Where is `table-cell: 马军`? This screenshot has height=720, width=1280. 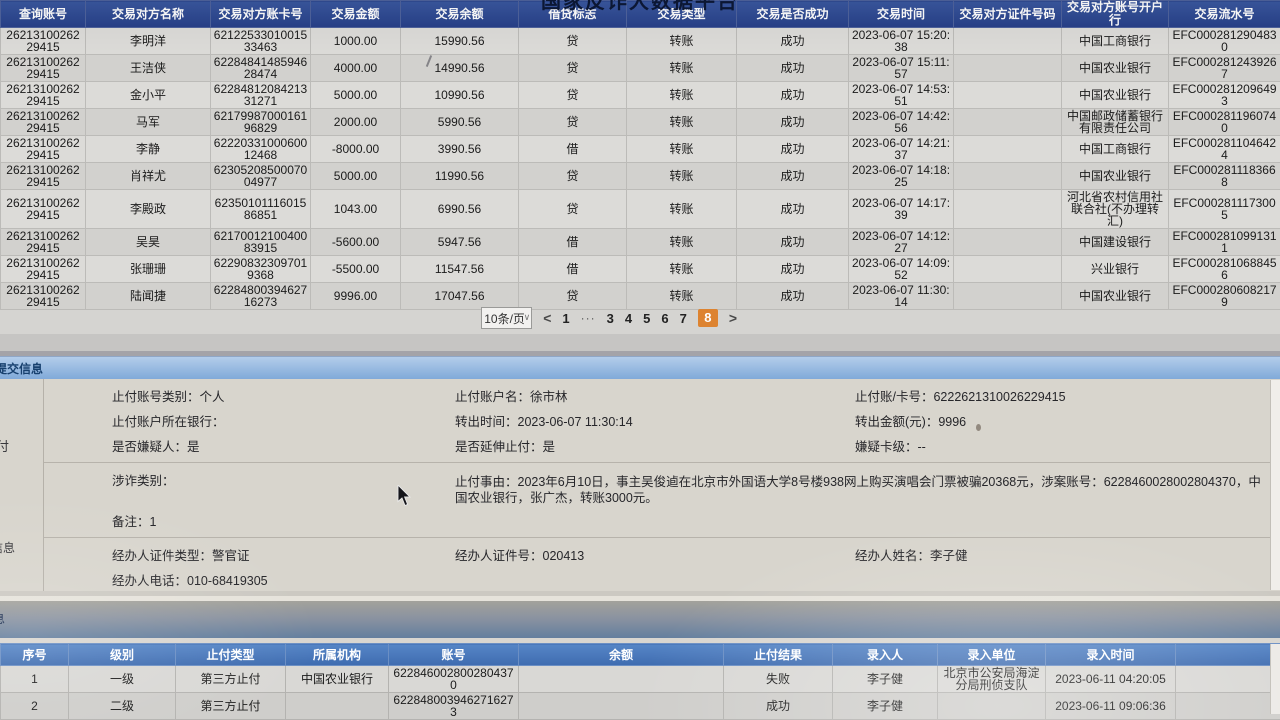
table-cell: 马军 is located at coordinates (148, 122).